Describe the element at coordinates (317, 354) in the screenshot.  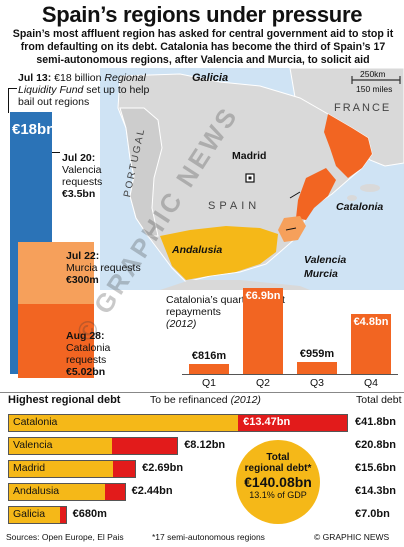
I see `quarter-value-label: €959m` at that location.